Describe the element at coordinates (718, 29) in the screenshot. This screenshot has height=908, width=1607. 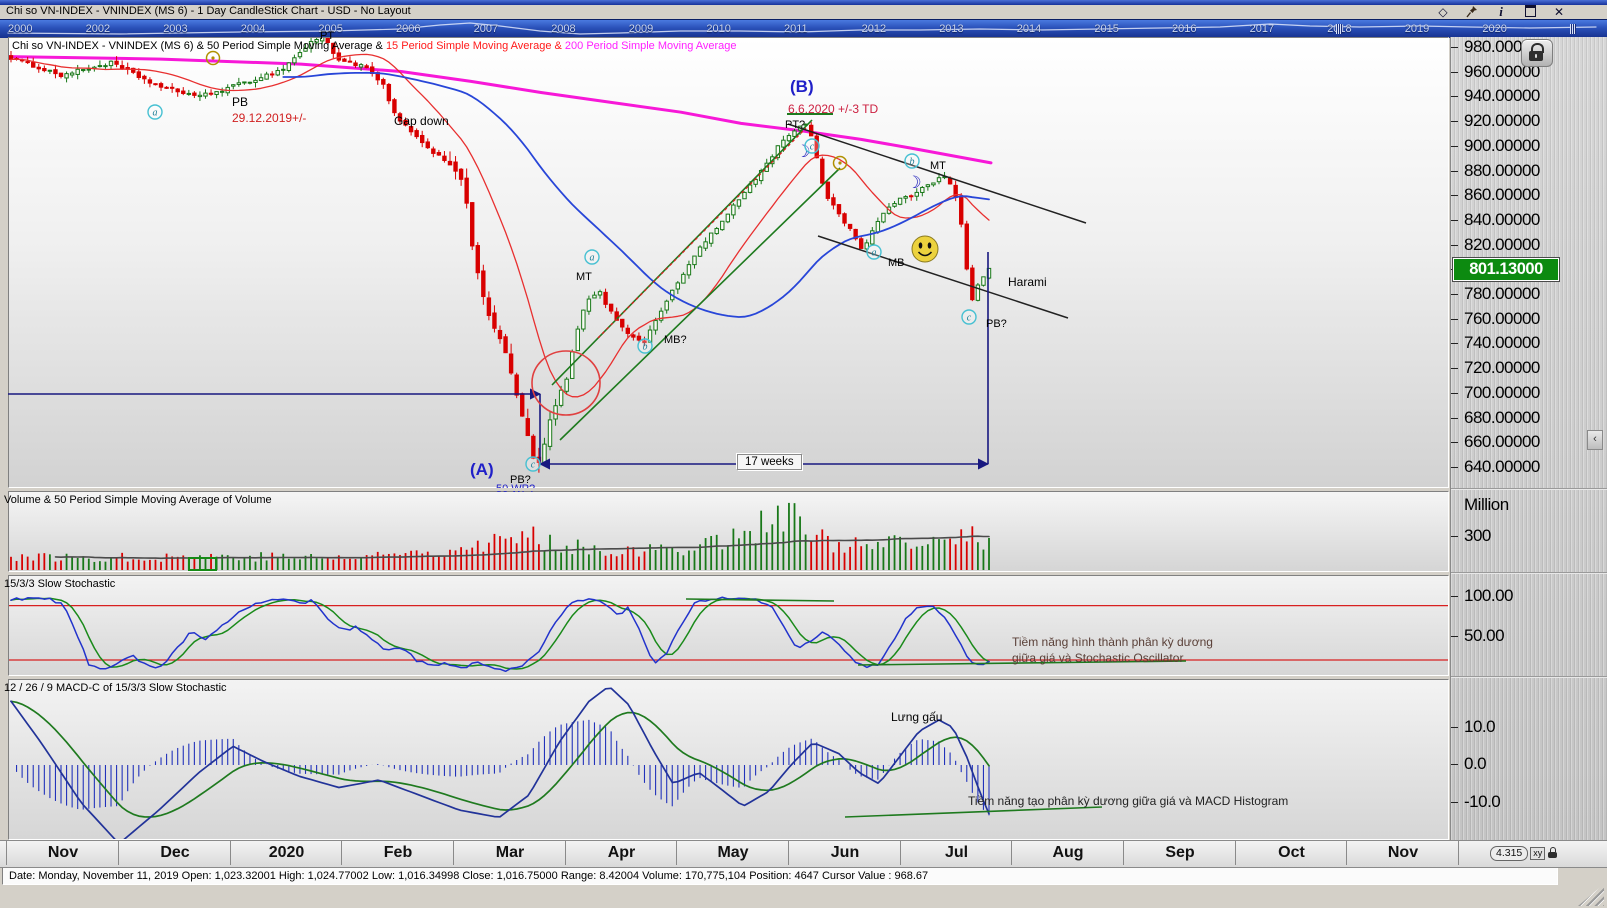
I see `navigator-year-label: 2010` at that location.